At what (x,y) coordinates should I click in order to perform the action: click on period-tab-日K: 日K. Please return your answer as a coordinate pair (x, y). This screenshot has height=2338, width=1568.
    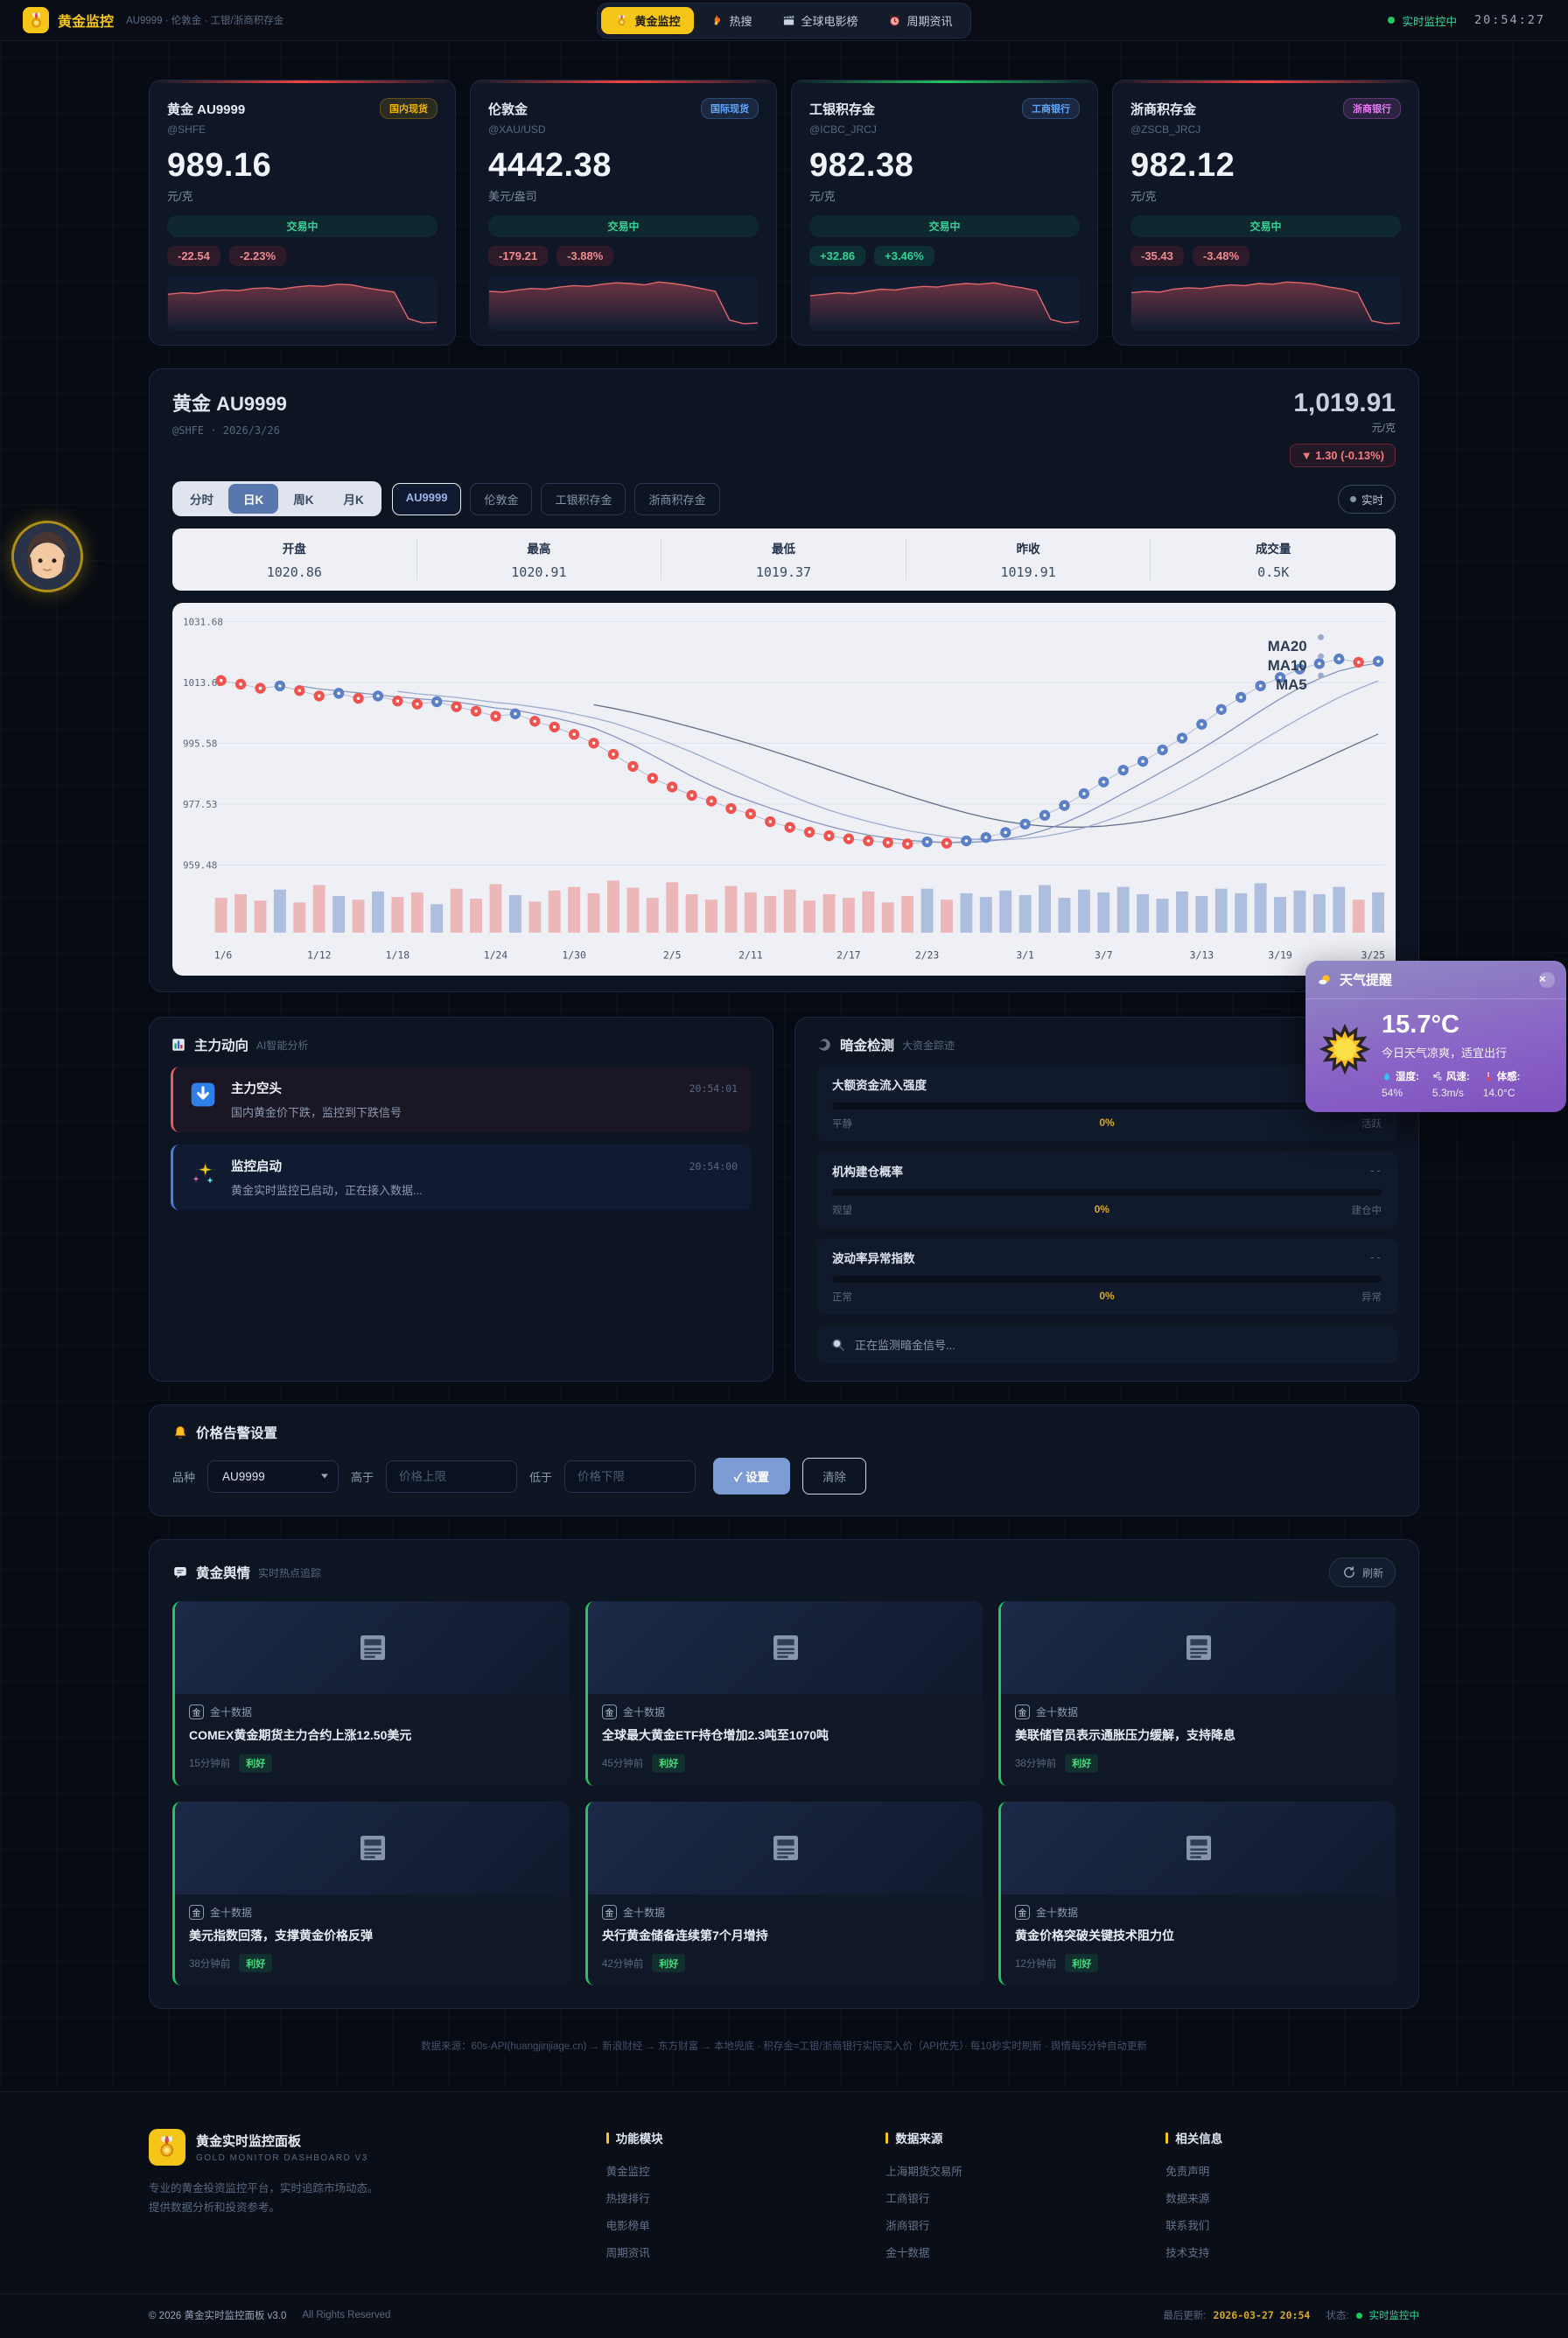
    Looking at the image, I should click on (253, 499).